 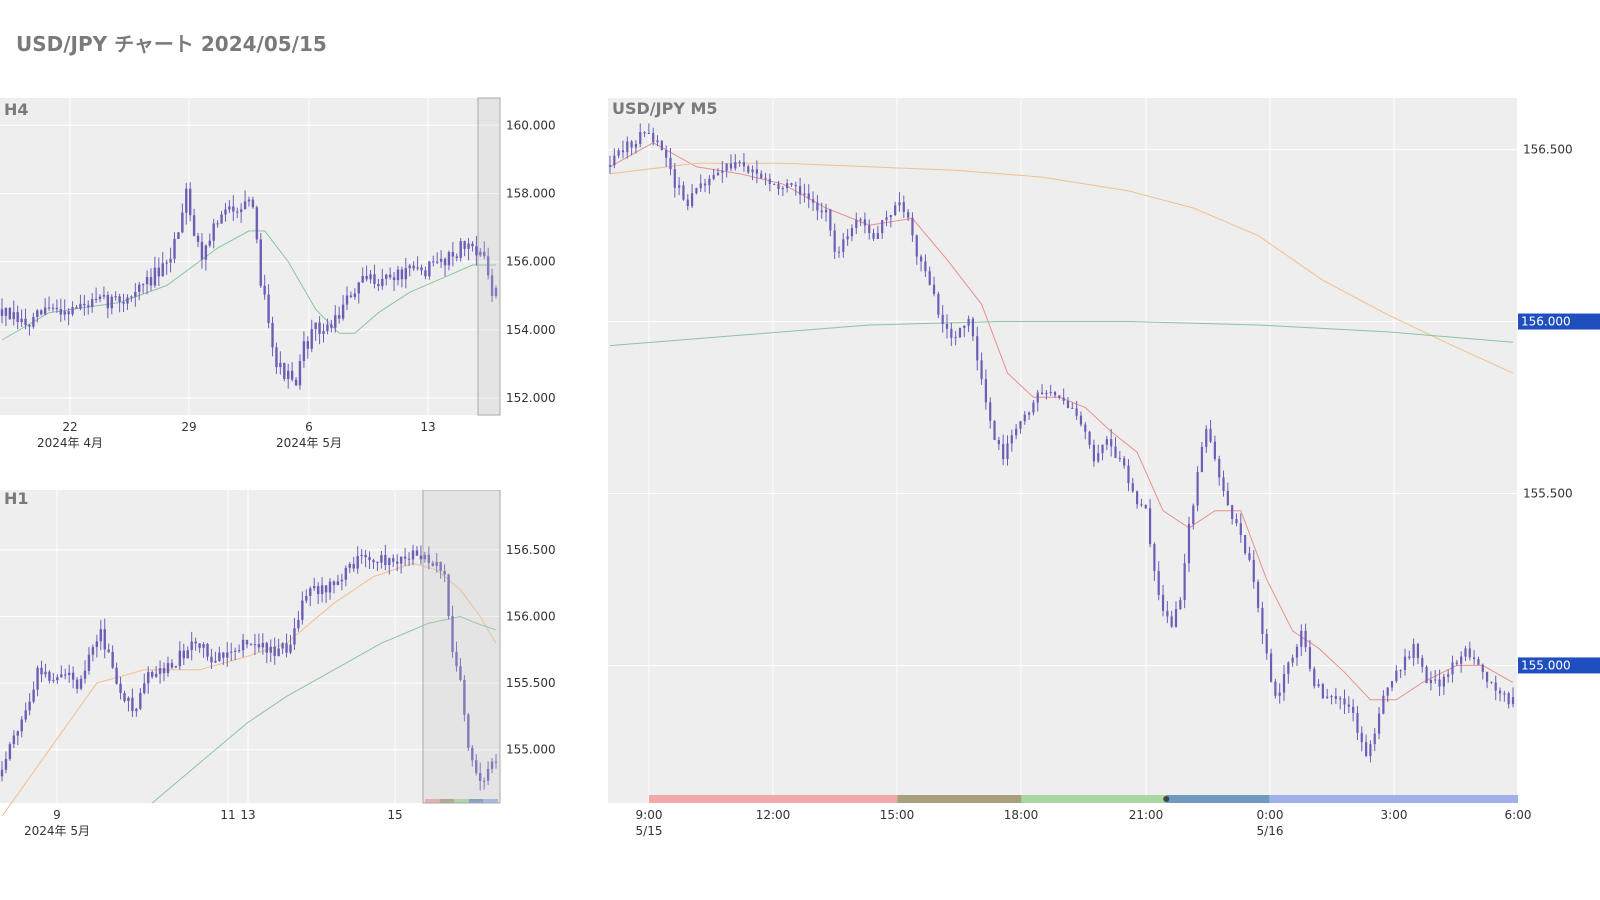 What do you see at coordinates (649, 831) in the screenshot?
I see `m5-xtick-sublabel: 5/15` at bounding box center [649, 831].